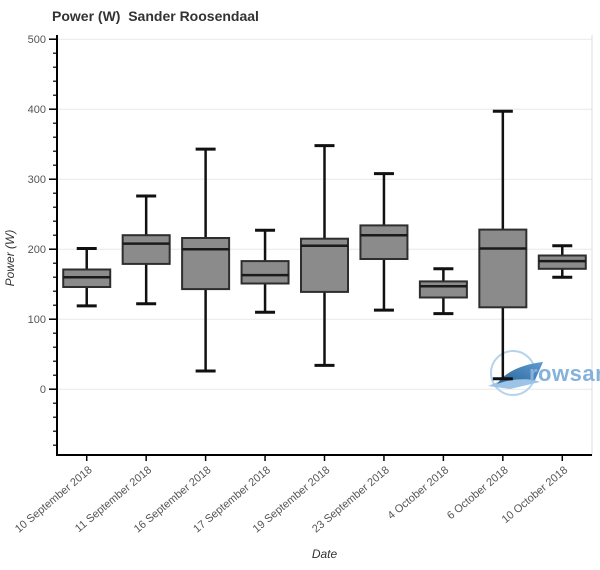 Image resolution: width=600 pixels, height=570 pixels. What do you see at coordinates (419, 493) in the screenshot?
I see `x-tick-label: 4 October 2018` at bounding box center [419, 493].